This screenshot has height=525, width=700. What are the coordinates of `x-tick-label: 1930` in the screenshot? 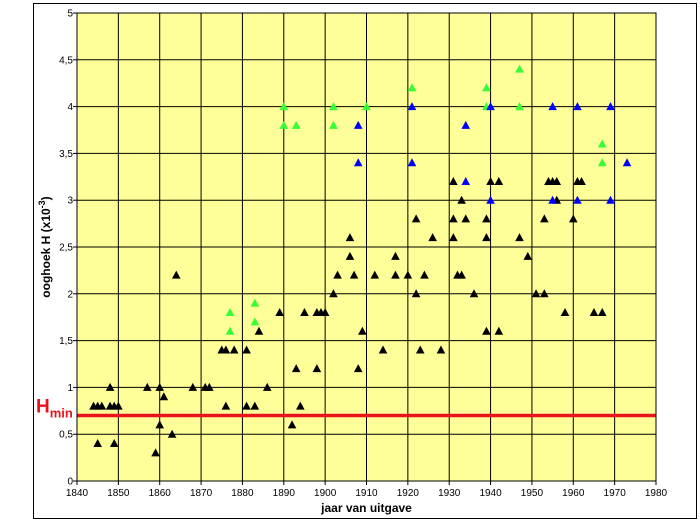 It's located at (449, 493).